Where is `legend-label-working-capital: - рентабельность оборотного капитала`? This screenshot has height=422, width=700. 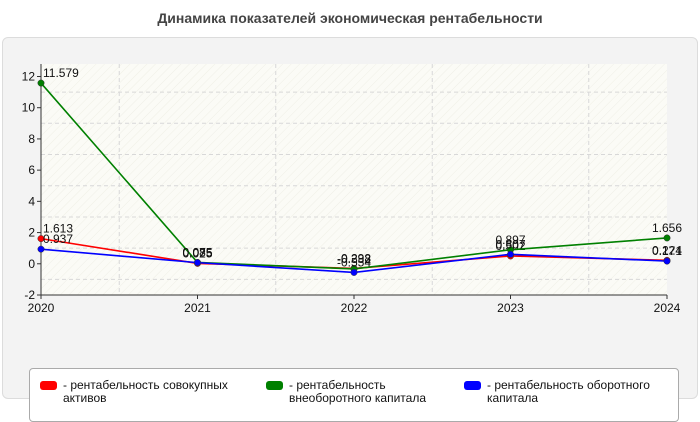 legend-label-working-capital: - рентабельность оборотного капитала is located at coordinates (568, 391).